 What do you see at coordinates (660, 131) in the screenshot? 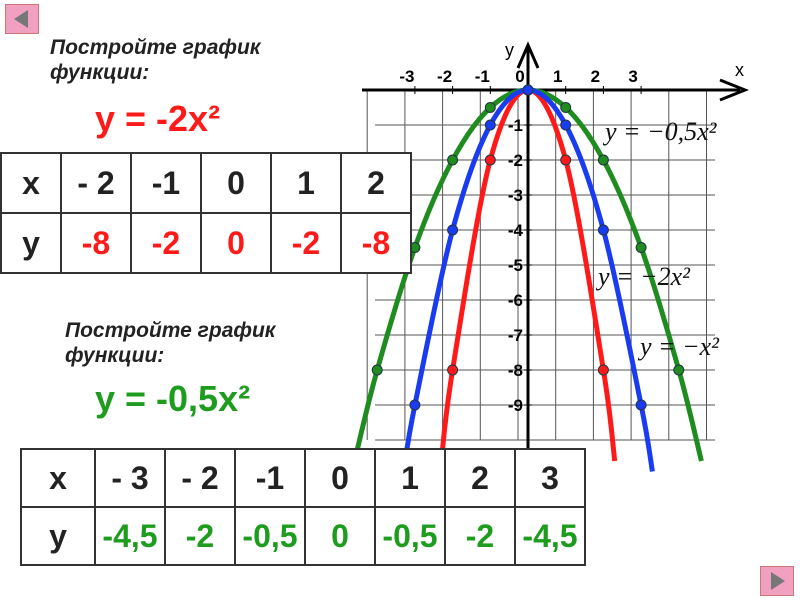
I see `curve-label: y = −0,5x²` at bounding box center [660, 131].